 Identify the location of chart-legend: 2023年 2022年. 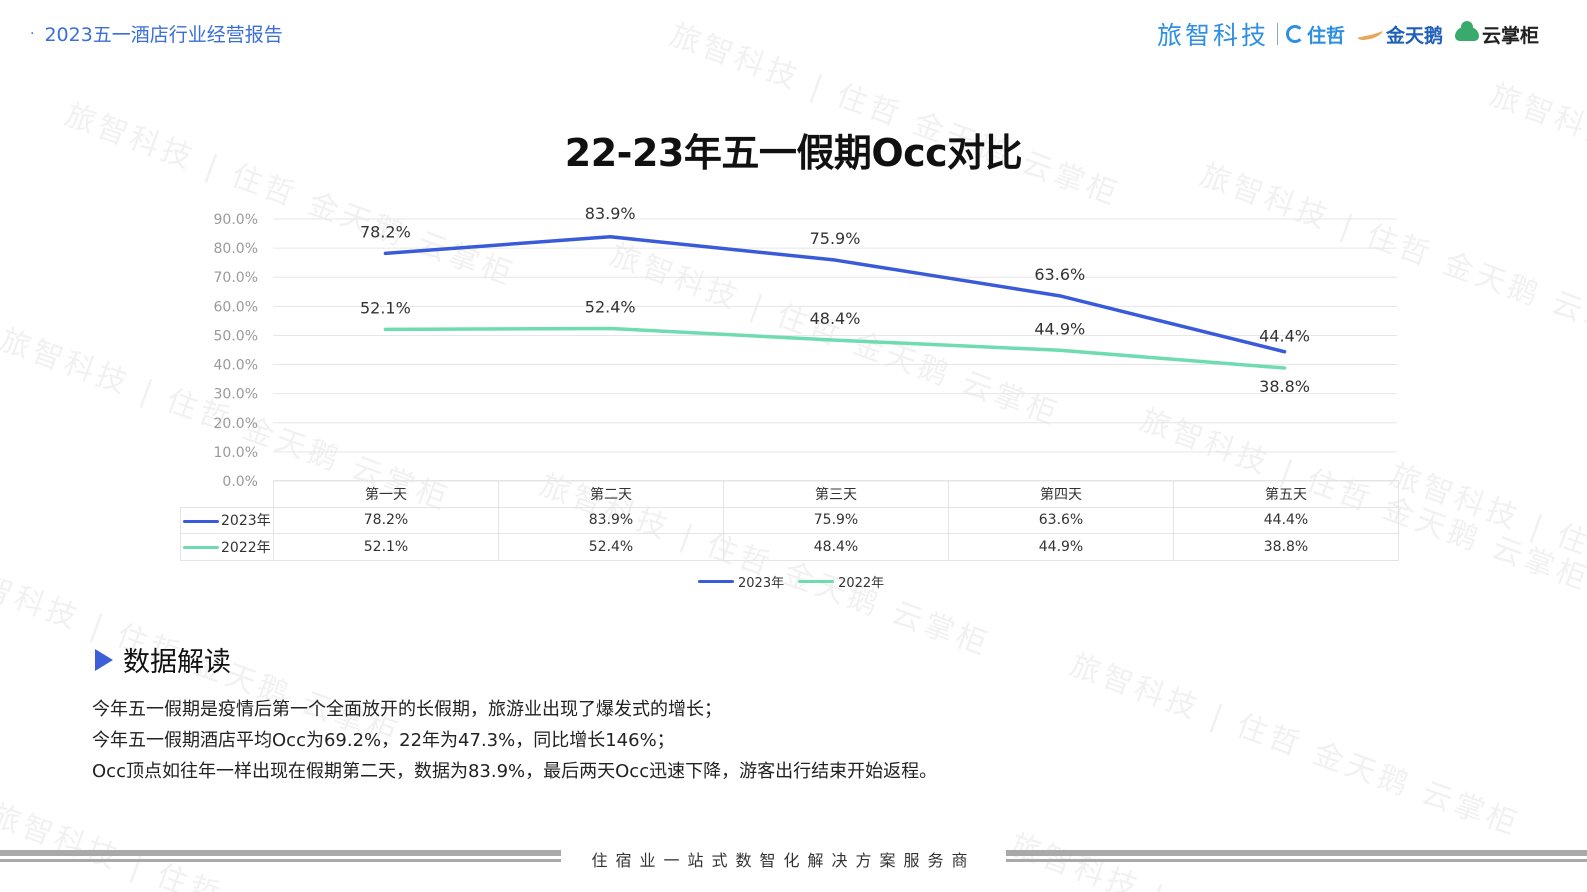
(791, 581).